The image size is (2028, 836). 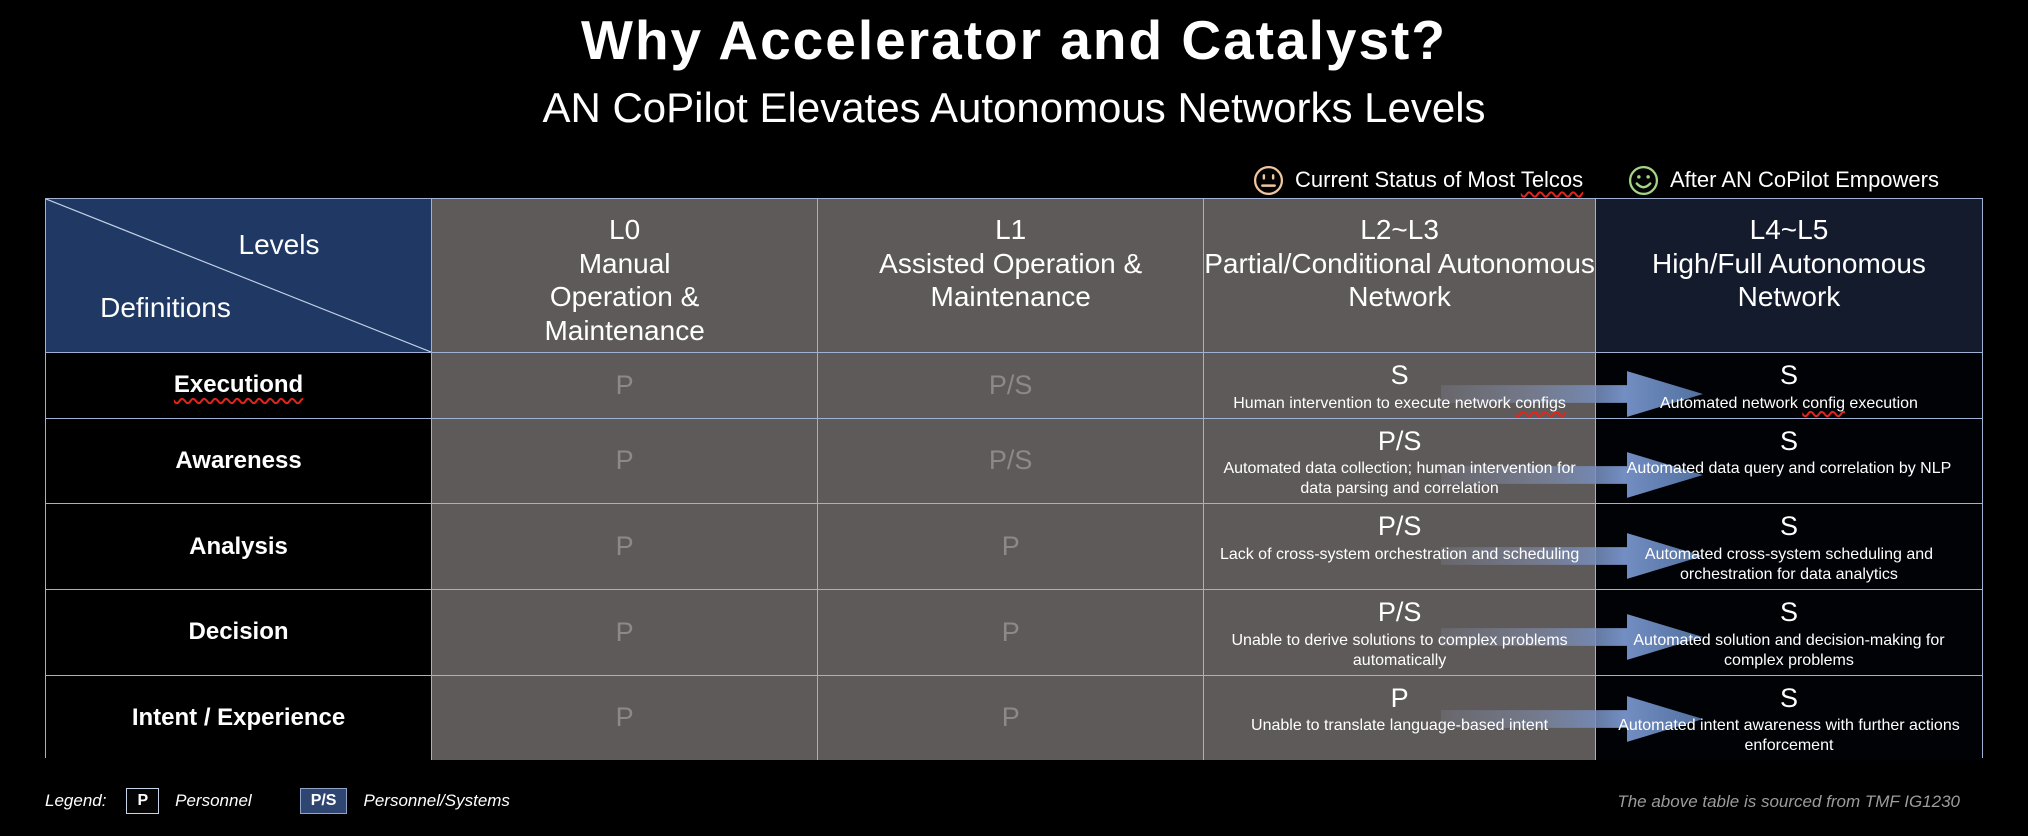 I want to click on cell-analysis-l1: P, so click(x=1011, y=547).